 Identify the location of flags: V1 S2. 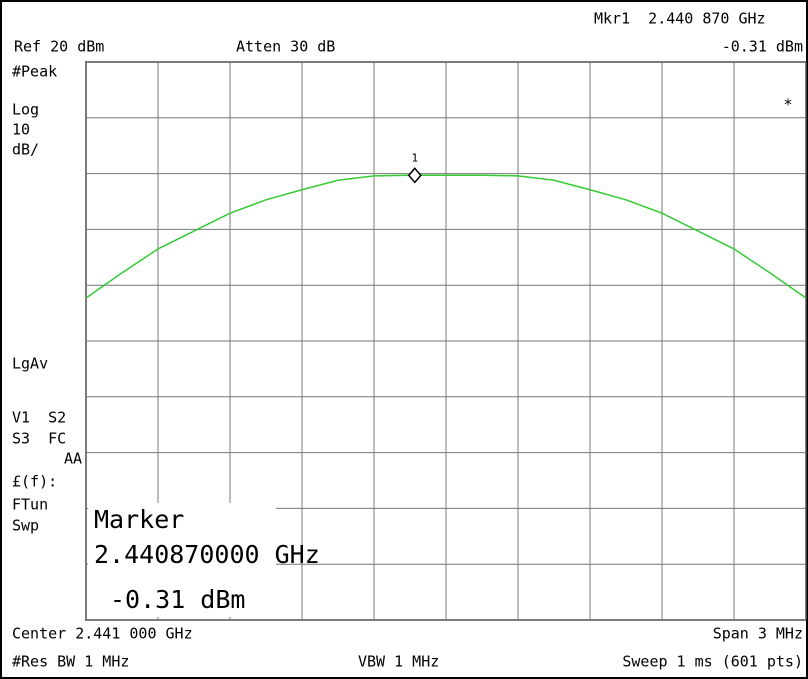
(39, 418).